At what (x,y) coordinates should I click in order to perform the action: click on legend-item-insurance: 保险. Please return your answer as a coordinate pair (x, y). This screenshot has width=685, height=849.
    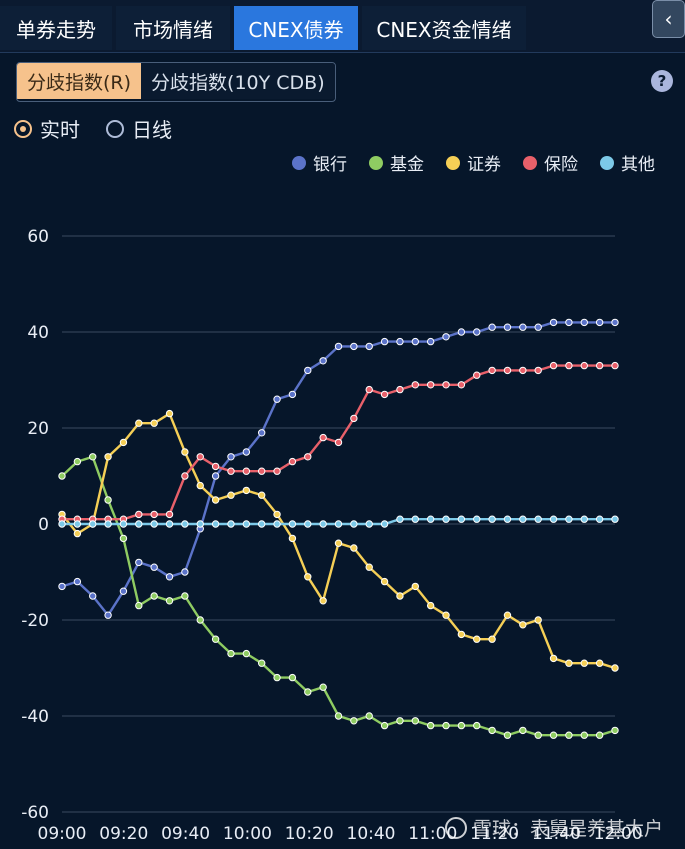
    Looking at the image, I should click on (550, 162).